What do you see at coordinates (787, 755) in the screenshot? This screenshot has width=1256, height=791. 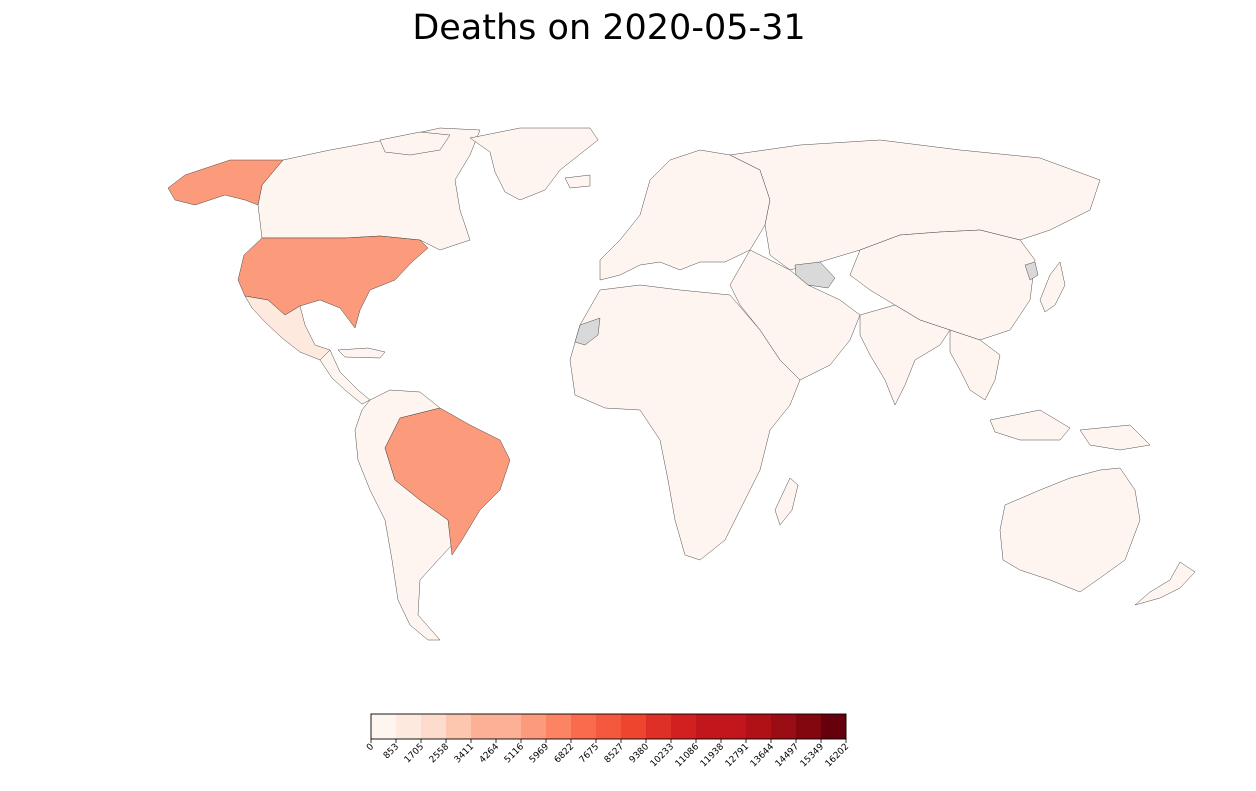 I see `colorbar-tick-label: 14497` at bounding box center [787, 755].